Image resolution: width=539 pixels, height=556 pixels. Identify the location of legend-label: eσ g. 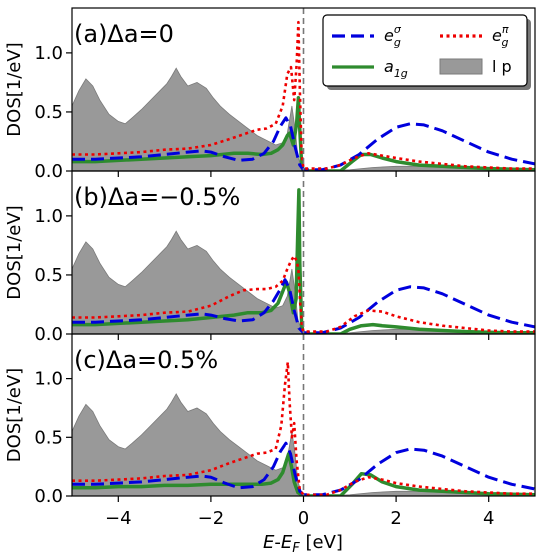
(393, 36).